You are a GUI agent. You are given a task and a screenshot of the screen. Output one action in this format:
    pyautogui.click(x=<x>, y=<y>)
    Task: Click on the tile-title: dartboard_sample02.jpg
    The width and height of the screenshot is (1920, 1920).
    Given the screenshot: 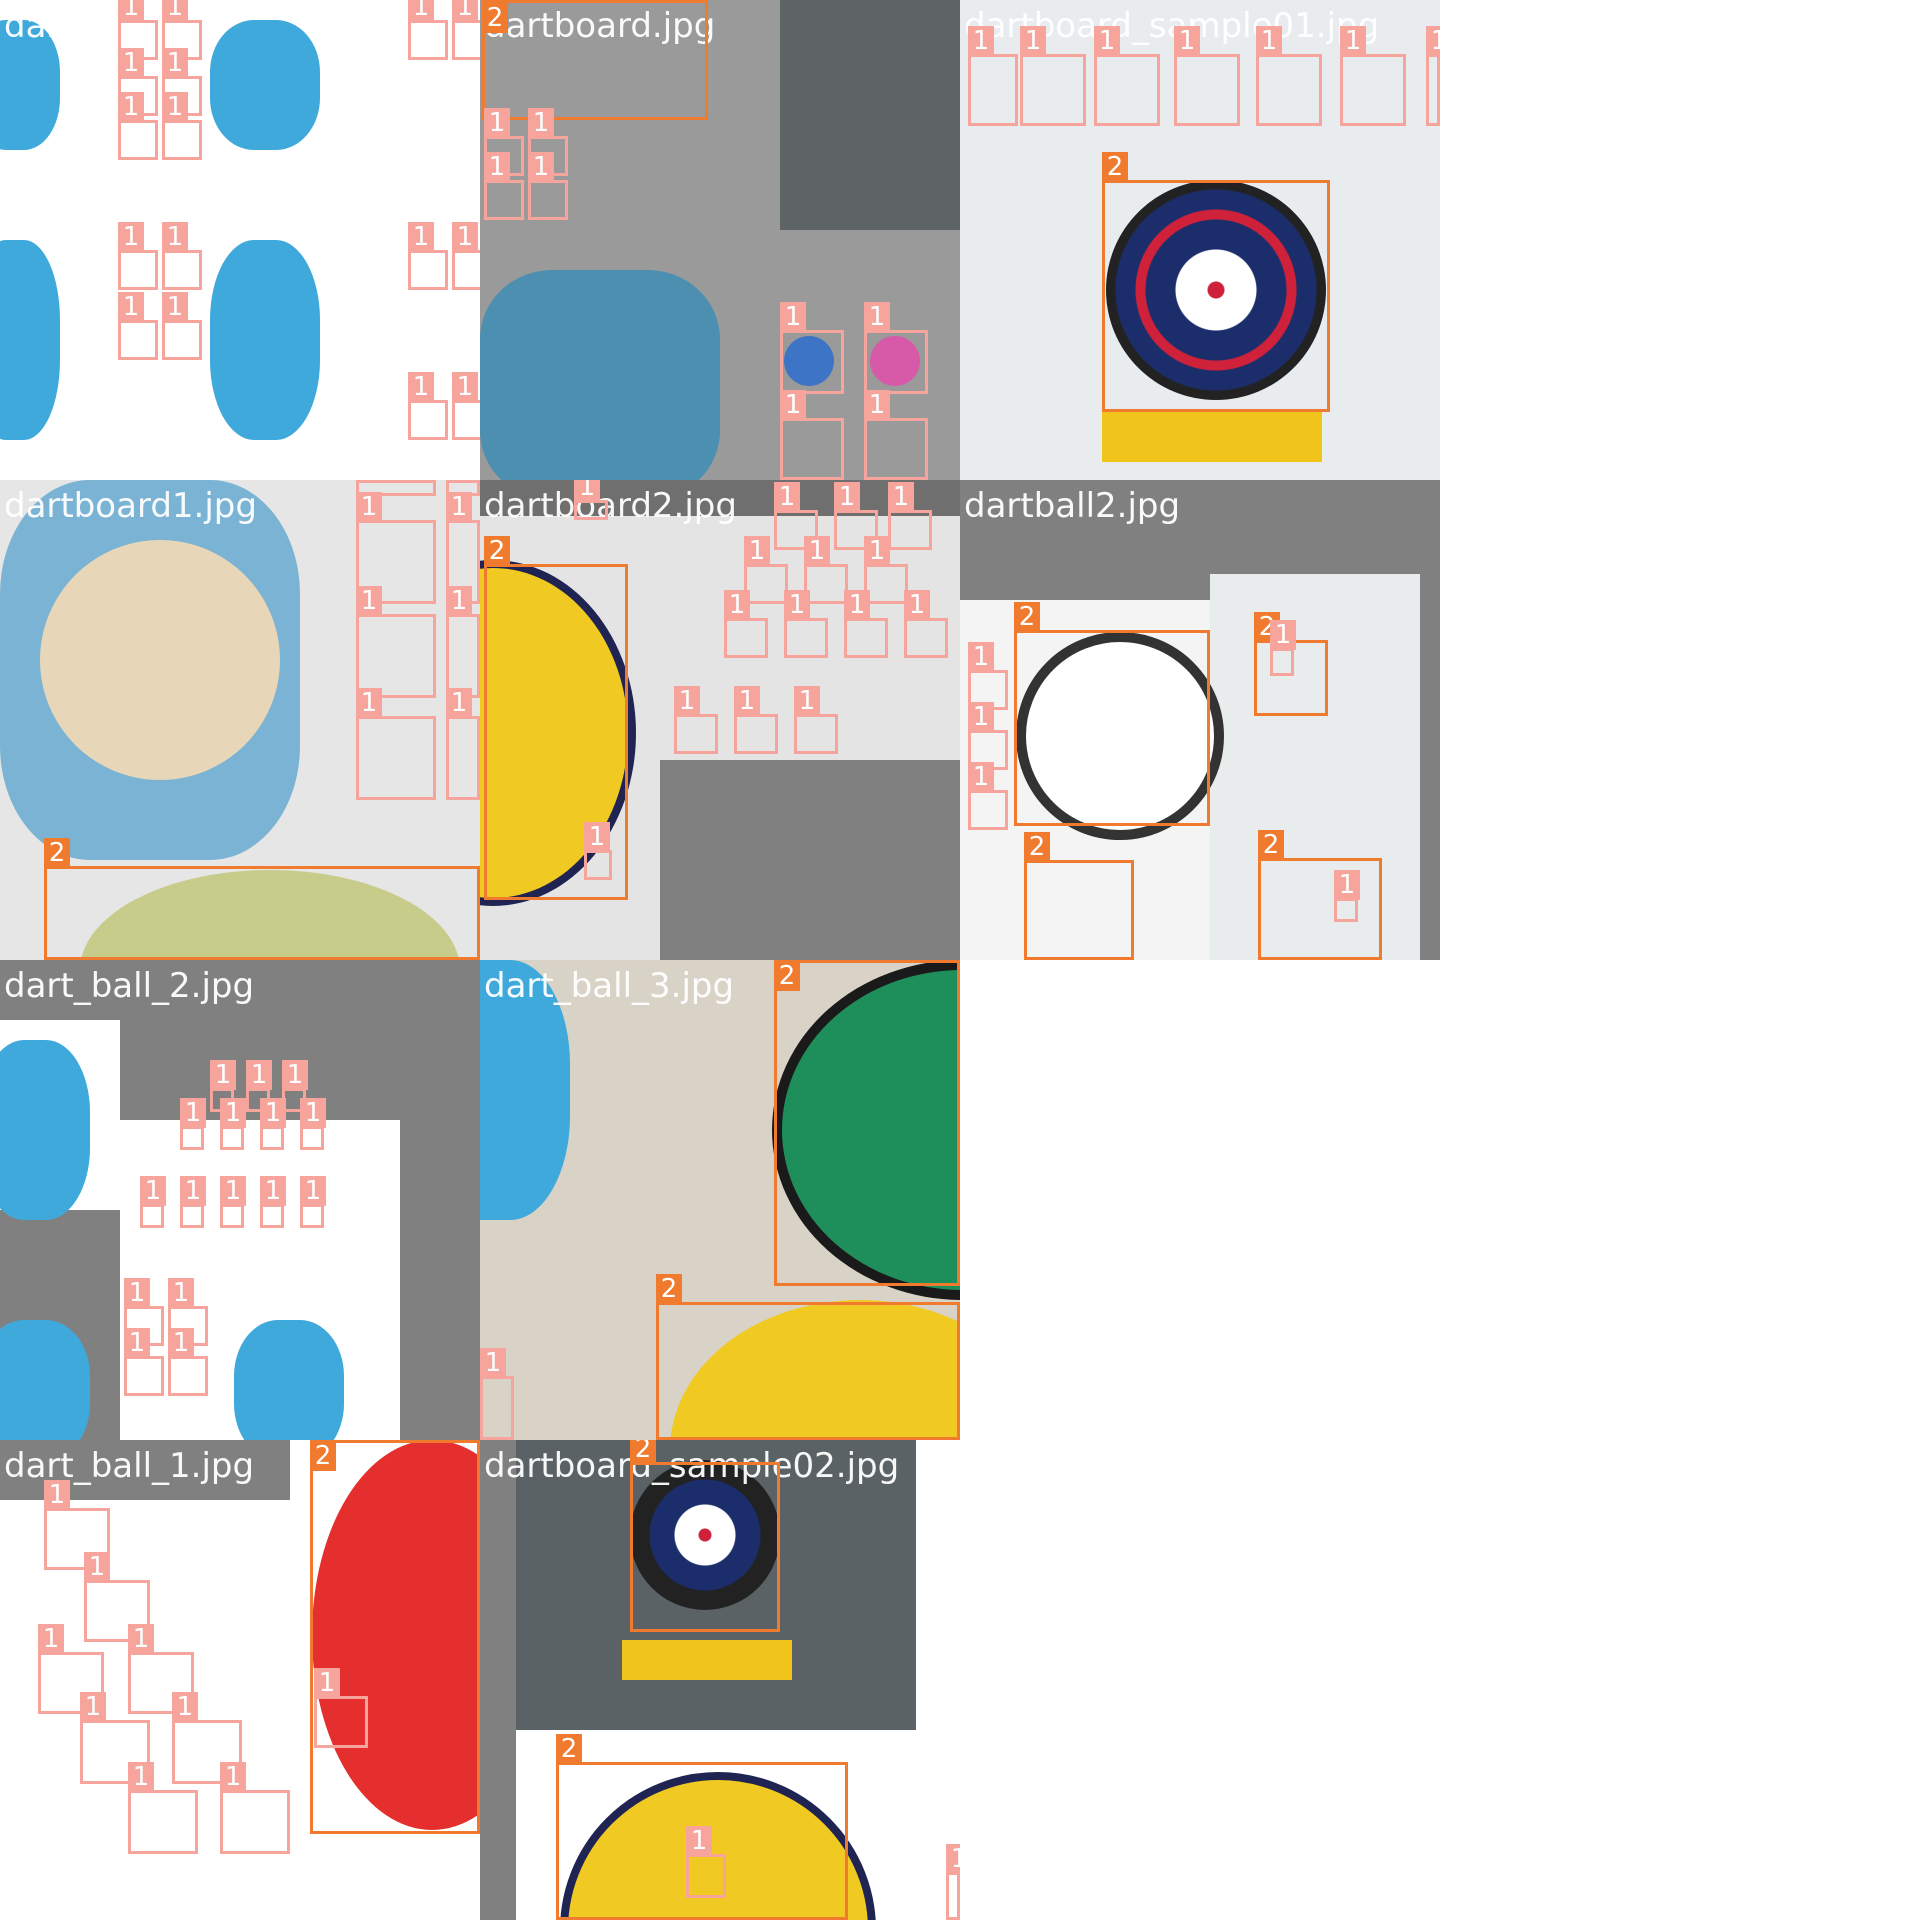 What is the action you would take?
    pyautogui.click(x=692, y=1466)
    